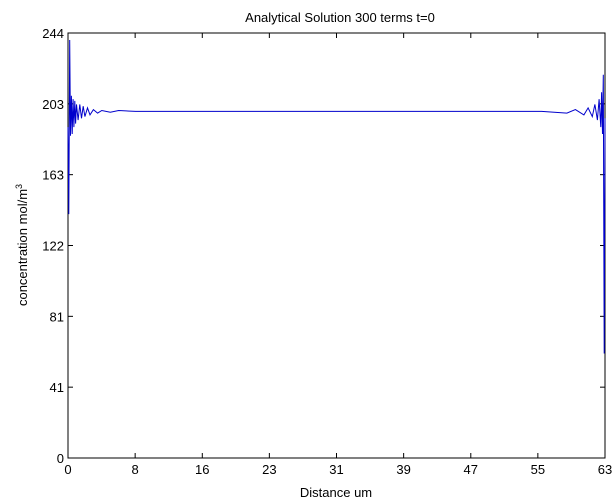 This screenshot has width=615, height=502. What do you see at coordinates (57, 316) in the screenshot?
I see `y-tick-label: 81` at bounding box center [57, 316].